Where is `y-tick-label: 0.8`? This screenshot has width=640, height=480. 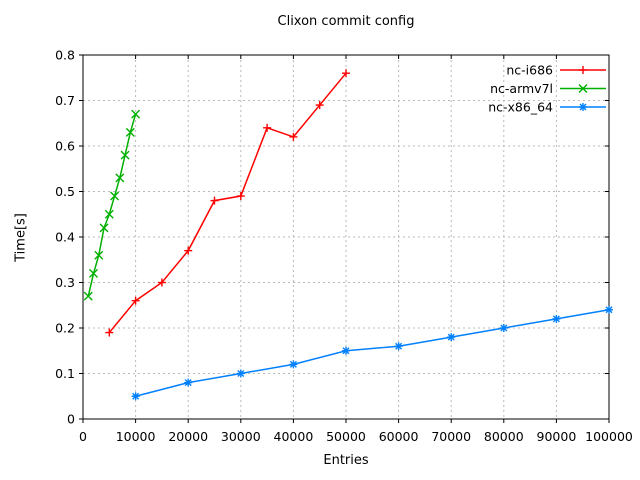
y-tick-label: 0.8 is located at coordinates (65, 55).